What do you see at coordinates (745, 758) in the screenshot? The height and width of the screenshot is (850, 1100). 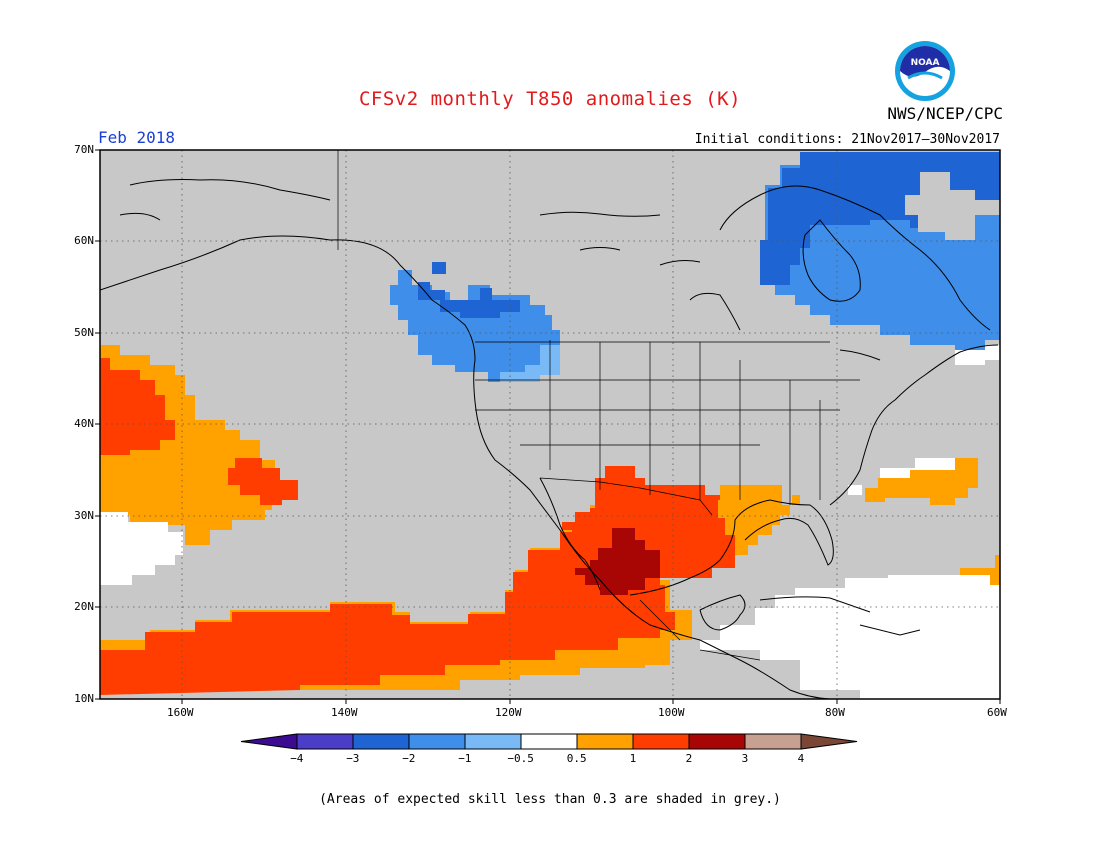 I see `colorbar-tick-label: 3` at bounding box center [745, 758].